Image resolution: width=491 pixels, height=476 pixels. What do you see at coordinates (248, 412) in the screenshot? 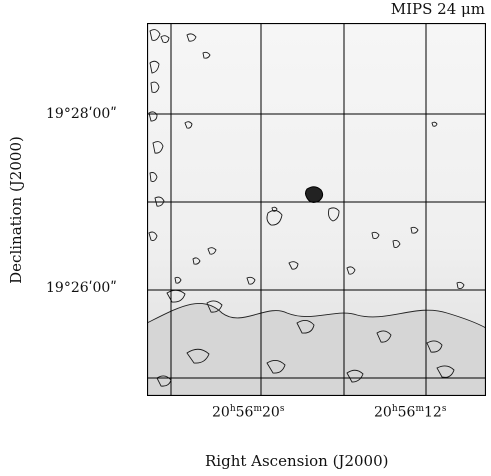
I see `ra-tick-label-1: 20h56m20s` at bounding box center [248, 412].